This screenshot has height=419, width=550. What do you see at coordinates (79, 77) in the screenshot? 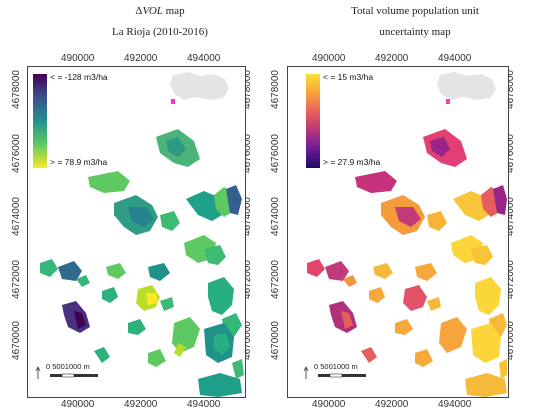
I see `legend-top-label: < = -128 m3/ha` at bounding box center [79, 77].